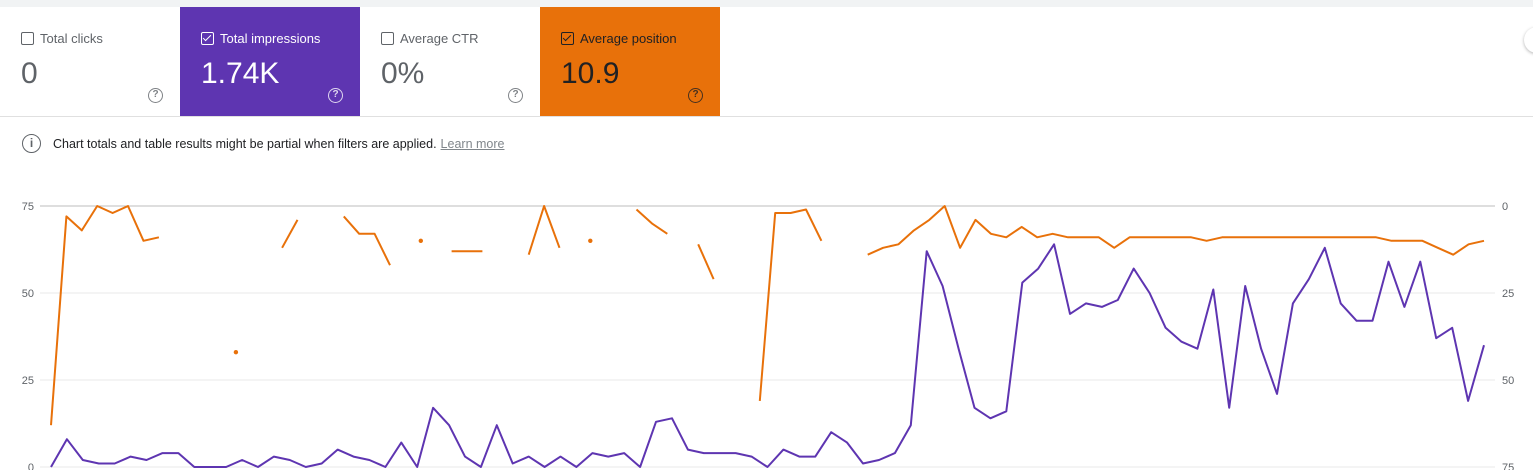  I want to click on metric-card-total-impressions: Total impressions 1.74K ?, so click(270, 62).